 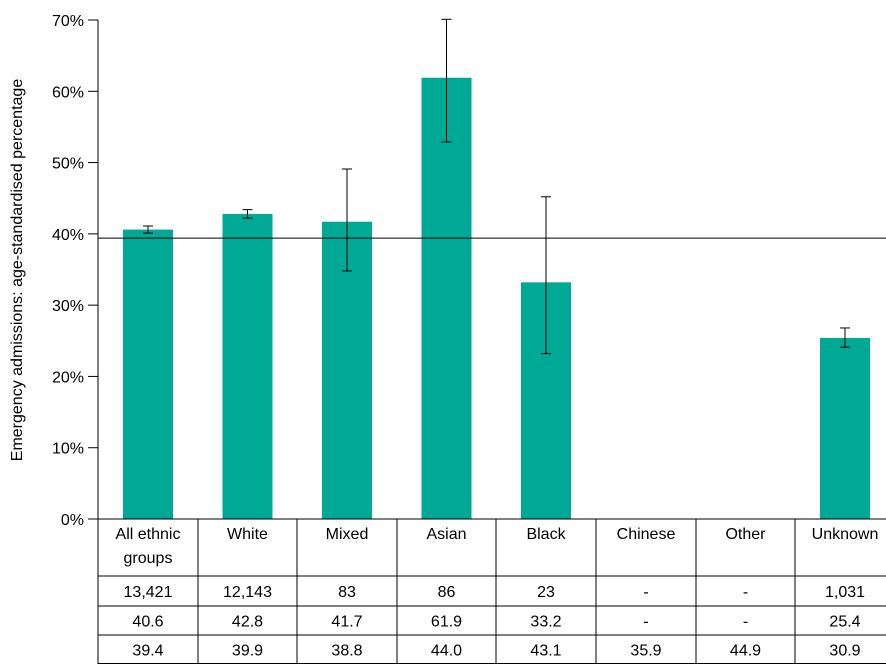 I want to click on table-cell: 86, so click(x=447, y=592).